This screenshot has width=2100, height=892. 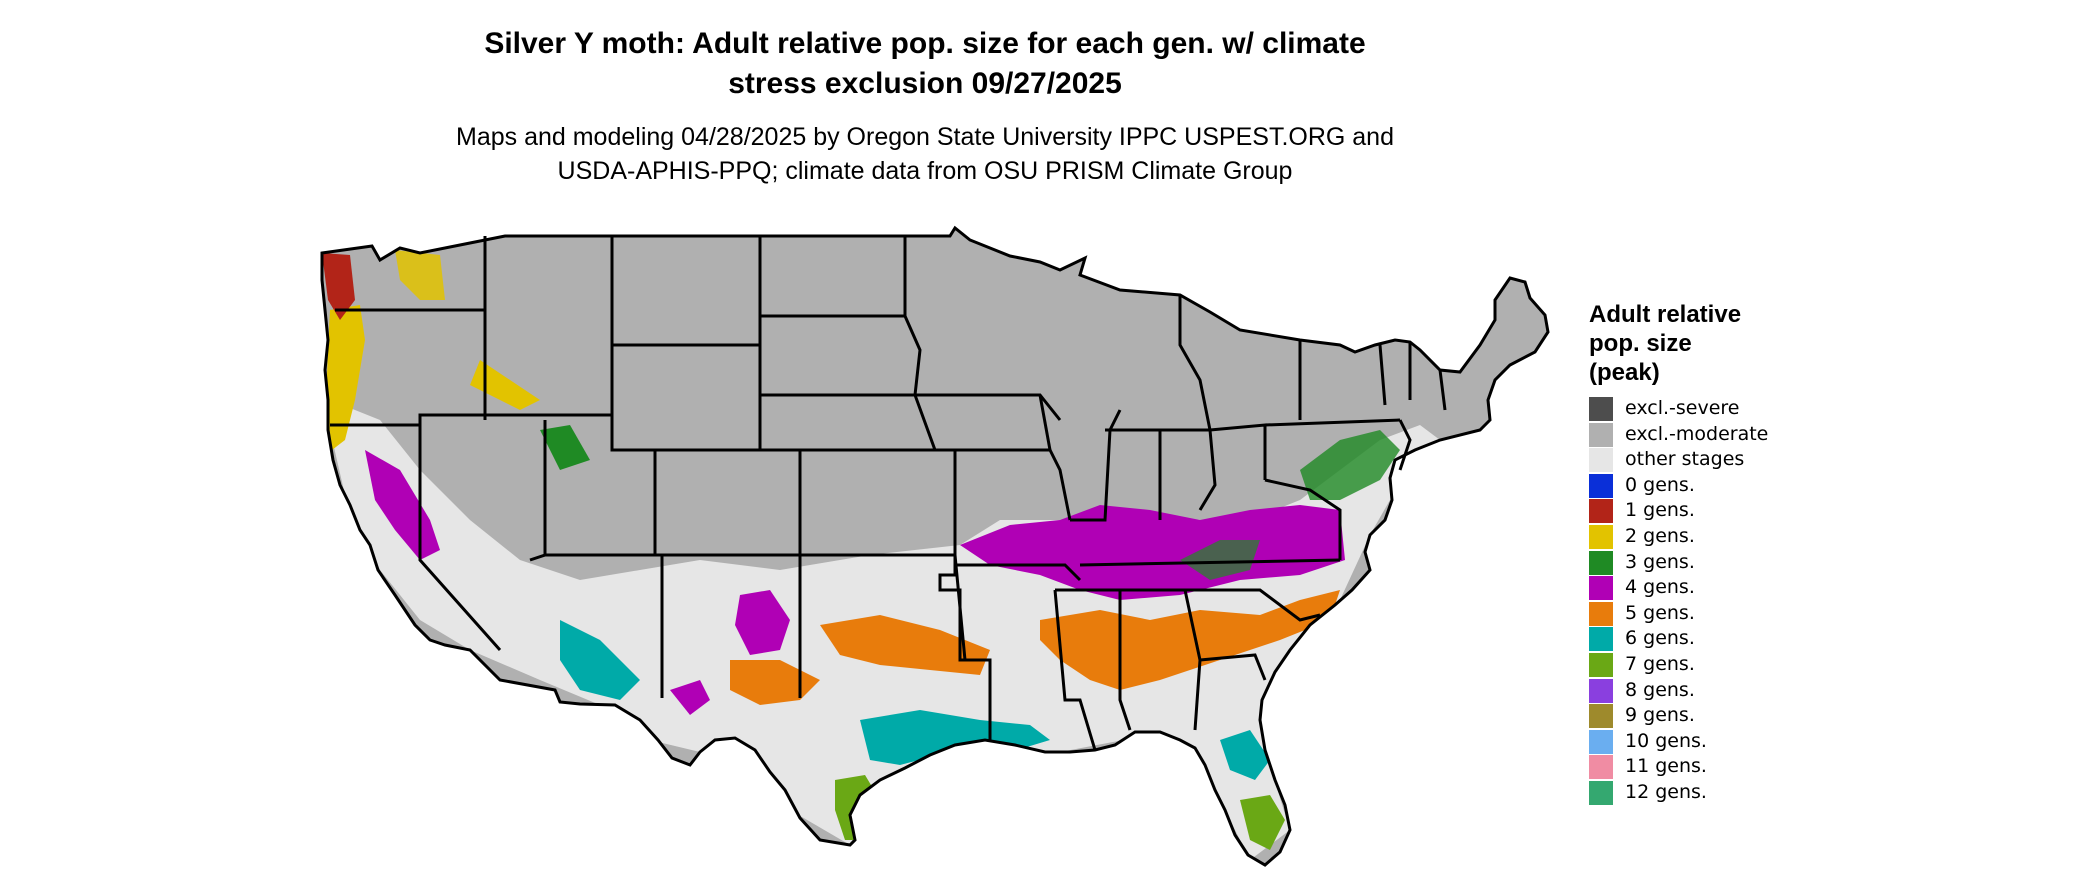 I want to click on six-gens-arizona, so click(x=600, y=660).